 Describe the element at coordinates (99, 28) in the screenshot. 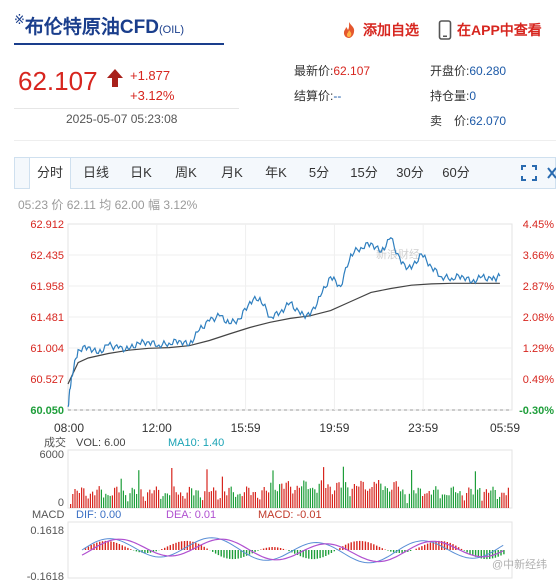

I see `page-title: ※布伦特原油CFD(OIL)` at that location.